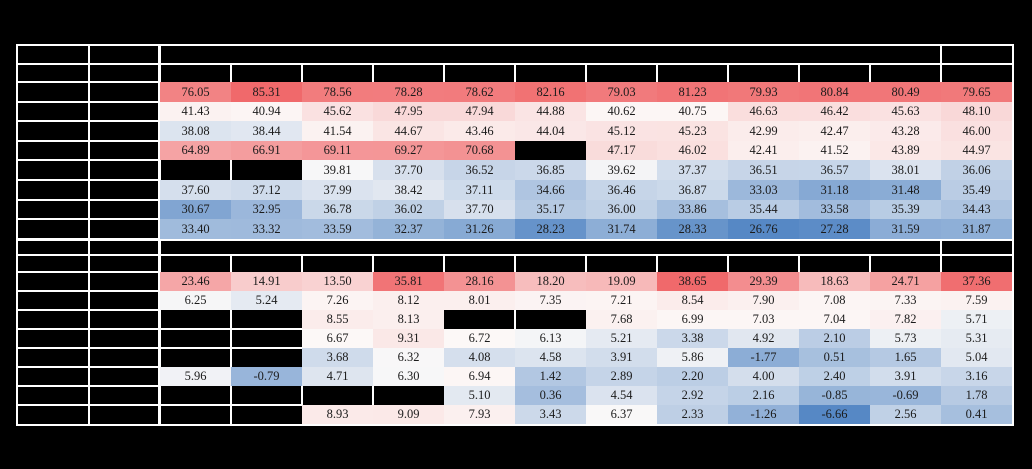  What do you see at coordinates (905, 189) in the screenshot?
I see `heatmap-cell: 31.48` at bounding box center [905, 189].